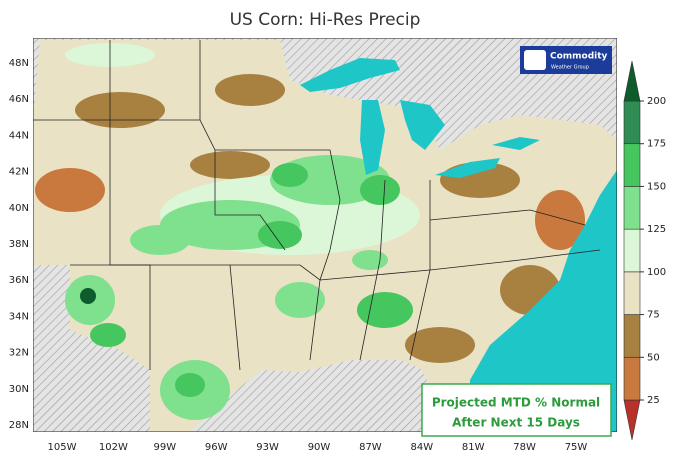 The image size is (680, 475). I want to click on latitude-label: 36N, so click(19, 280).